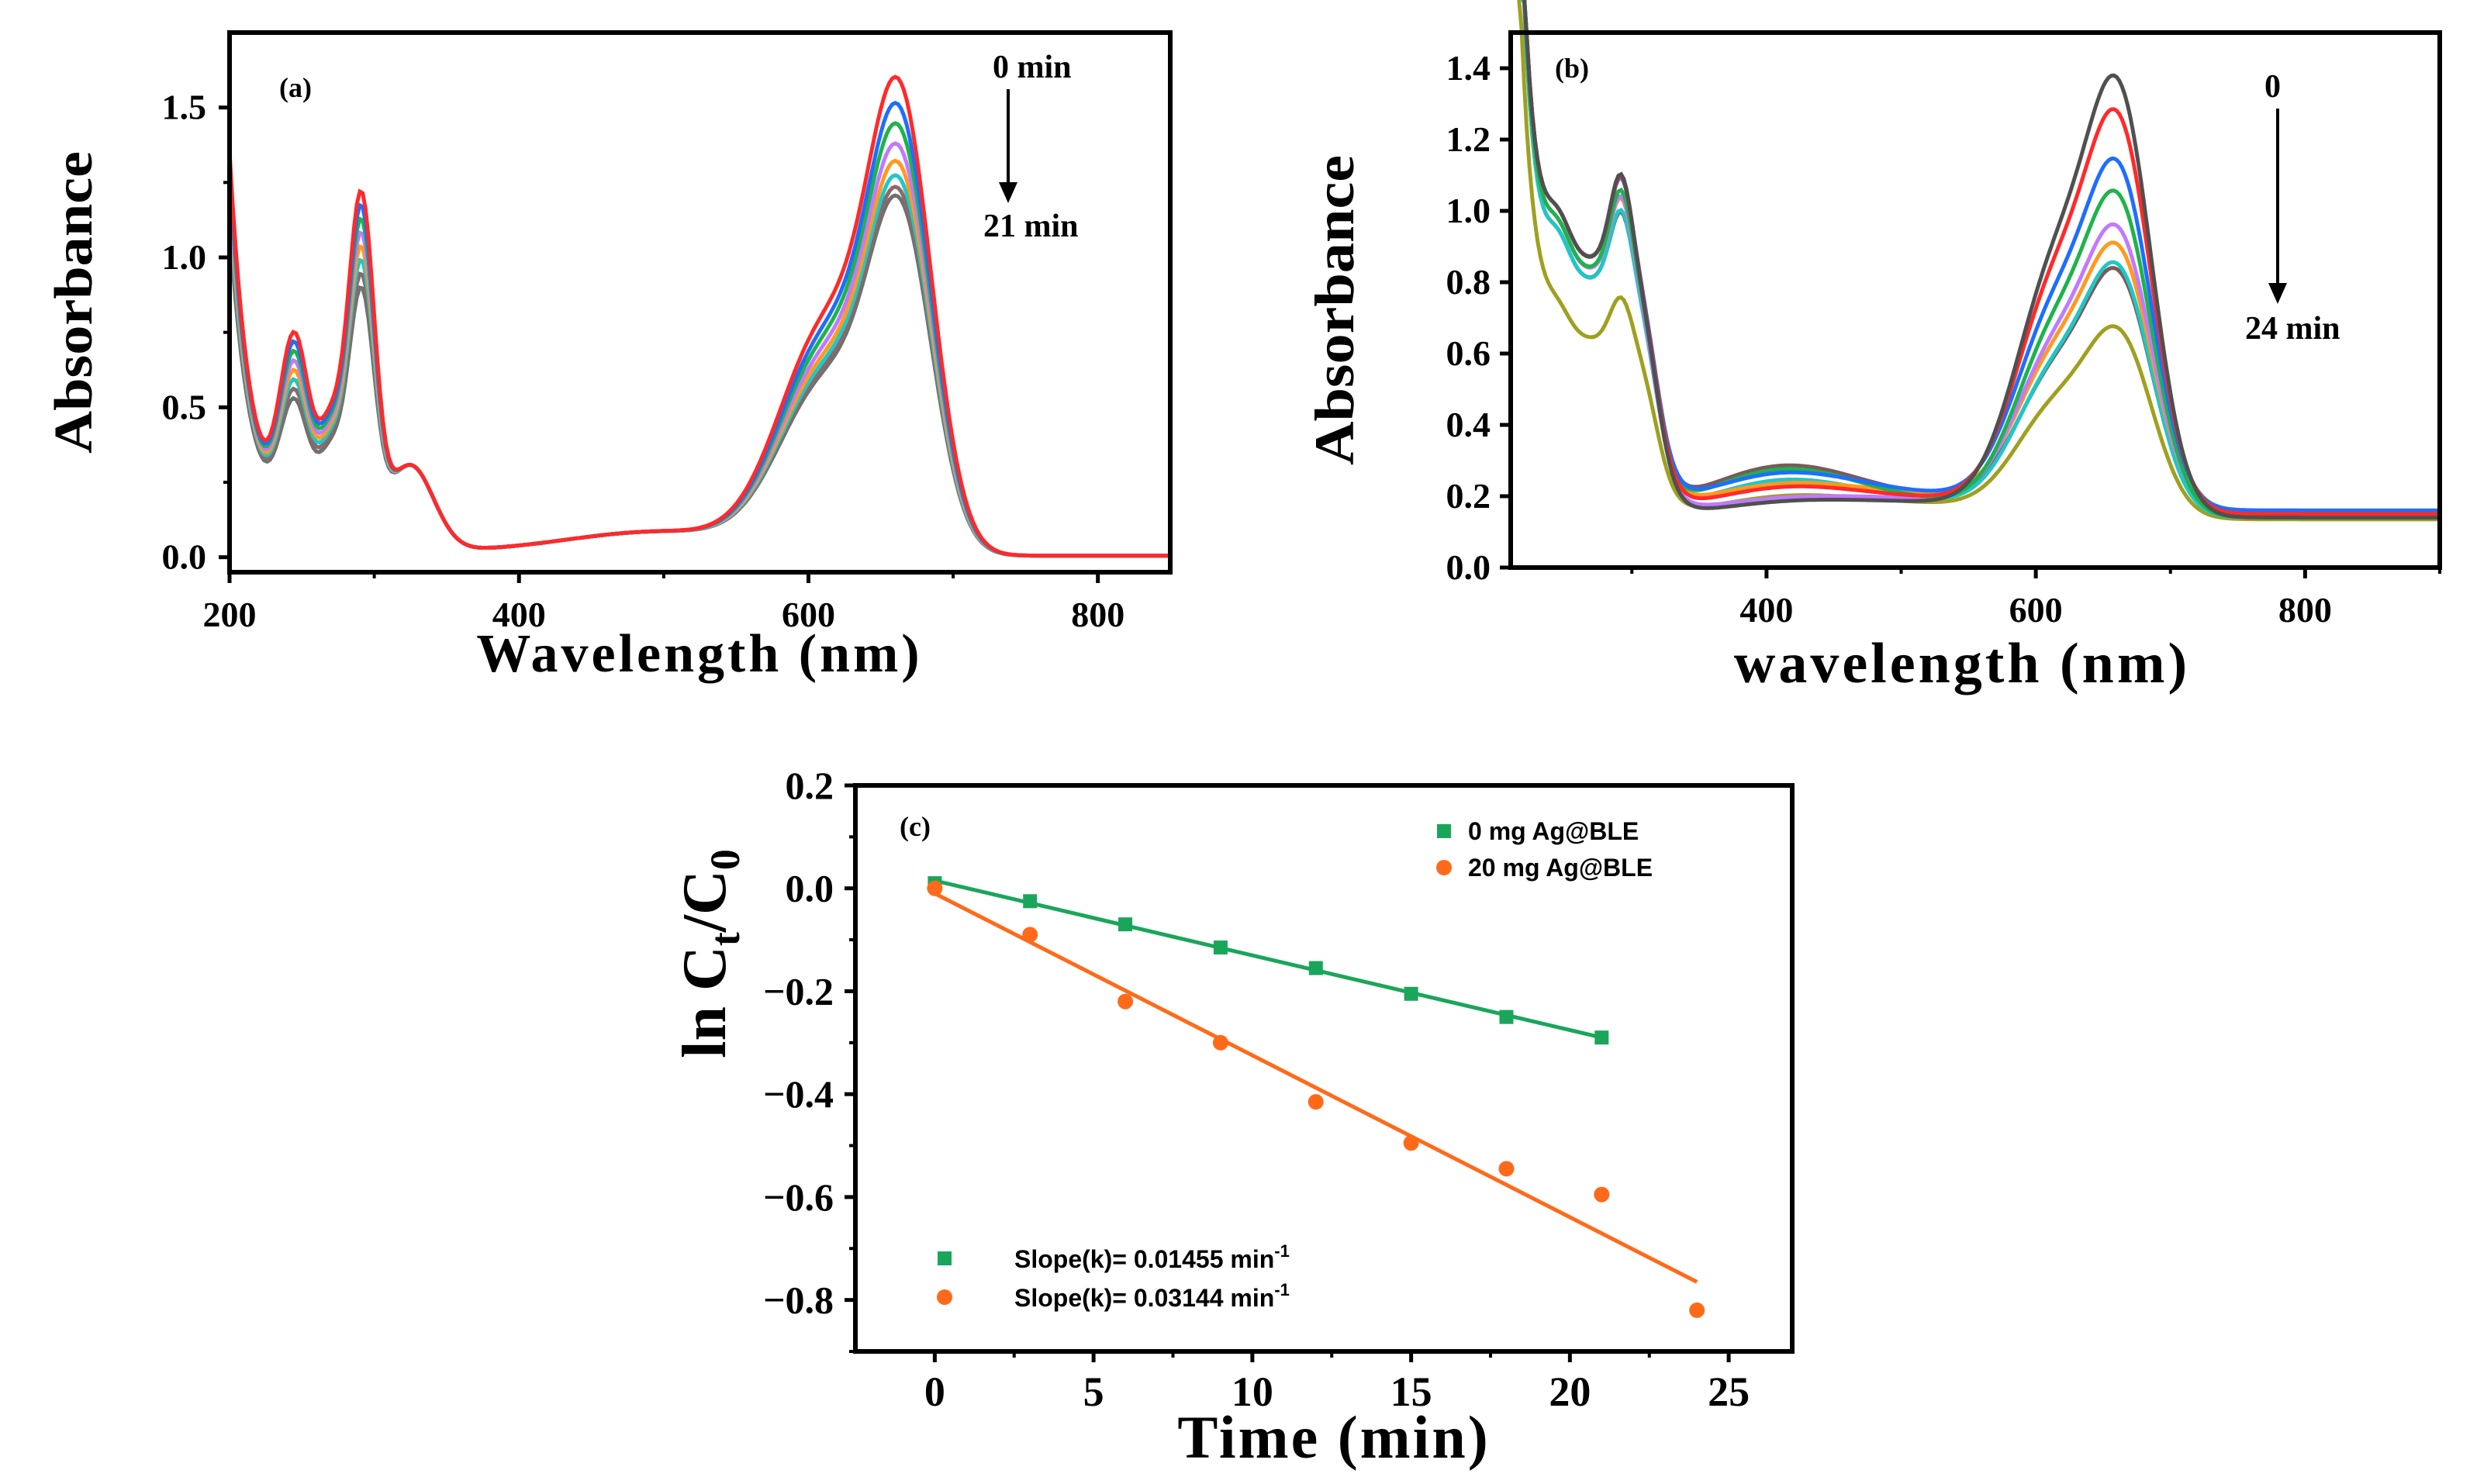 The height and width of the screenshot is (1484, 2470). What do you see at coordinates (1468, 567) in the screenshot?
I see `panel-b-y-tick-label: 0.0` at bounding box center [1468, 567].